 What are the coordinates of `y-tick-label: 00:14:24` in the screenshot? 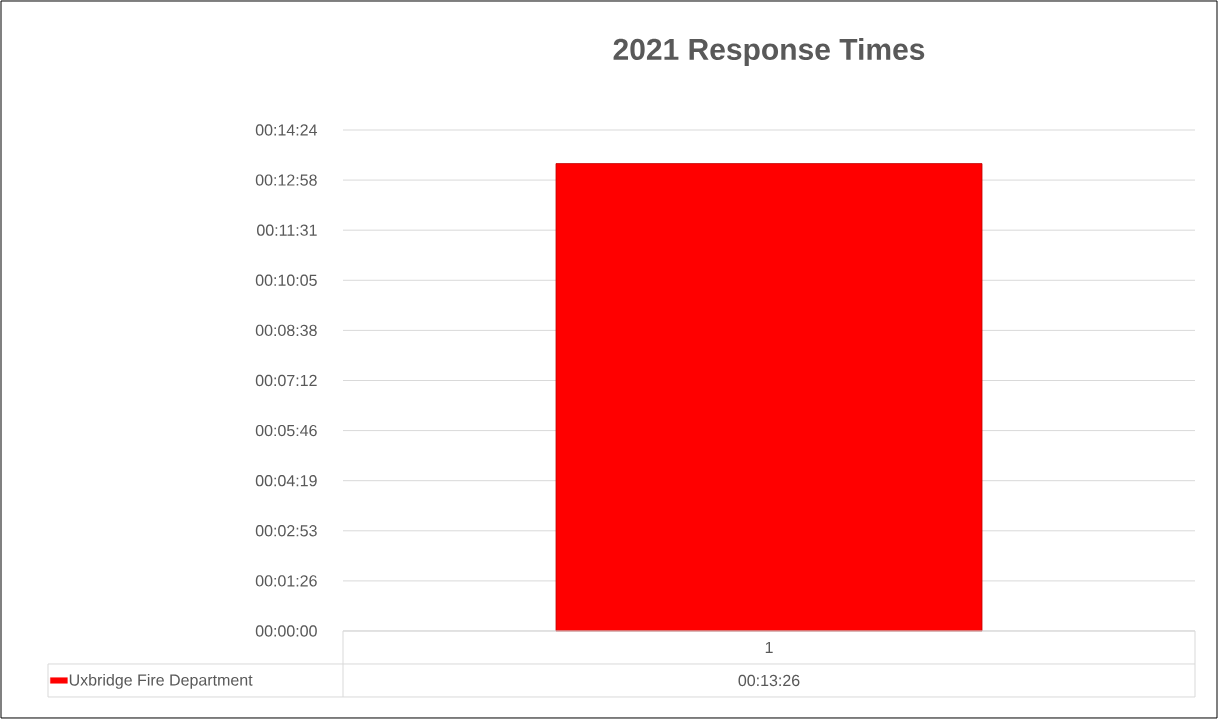 It's located at (286, 130).